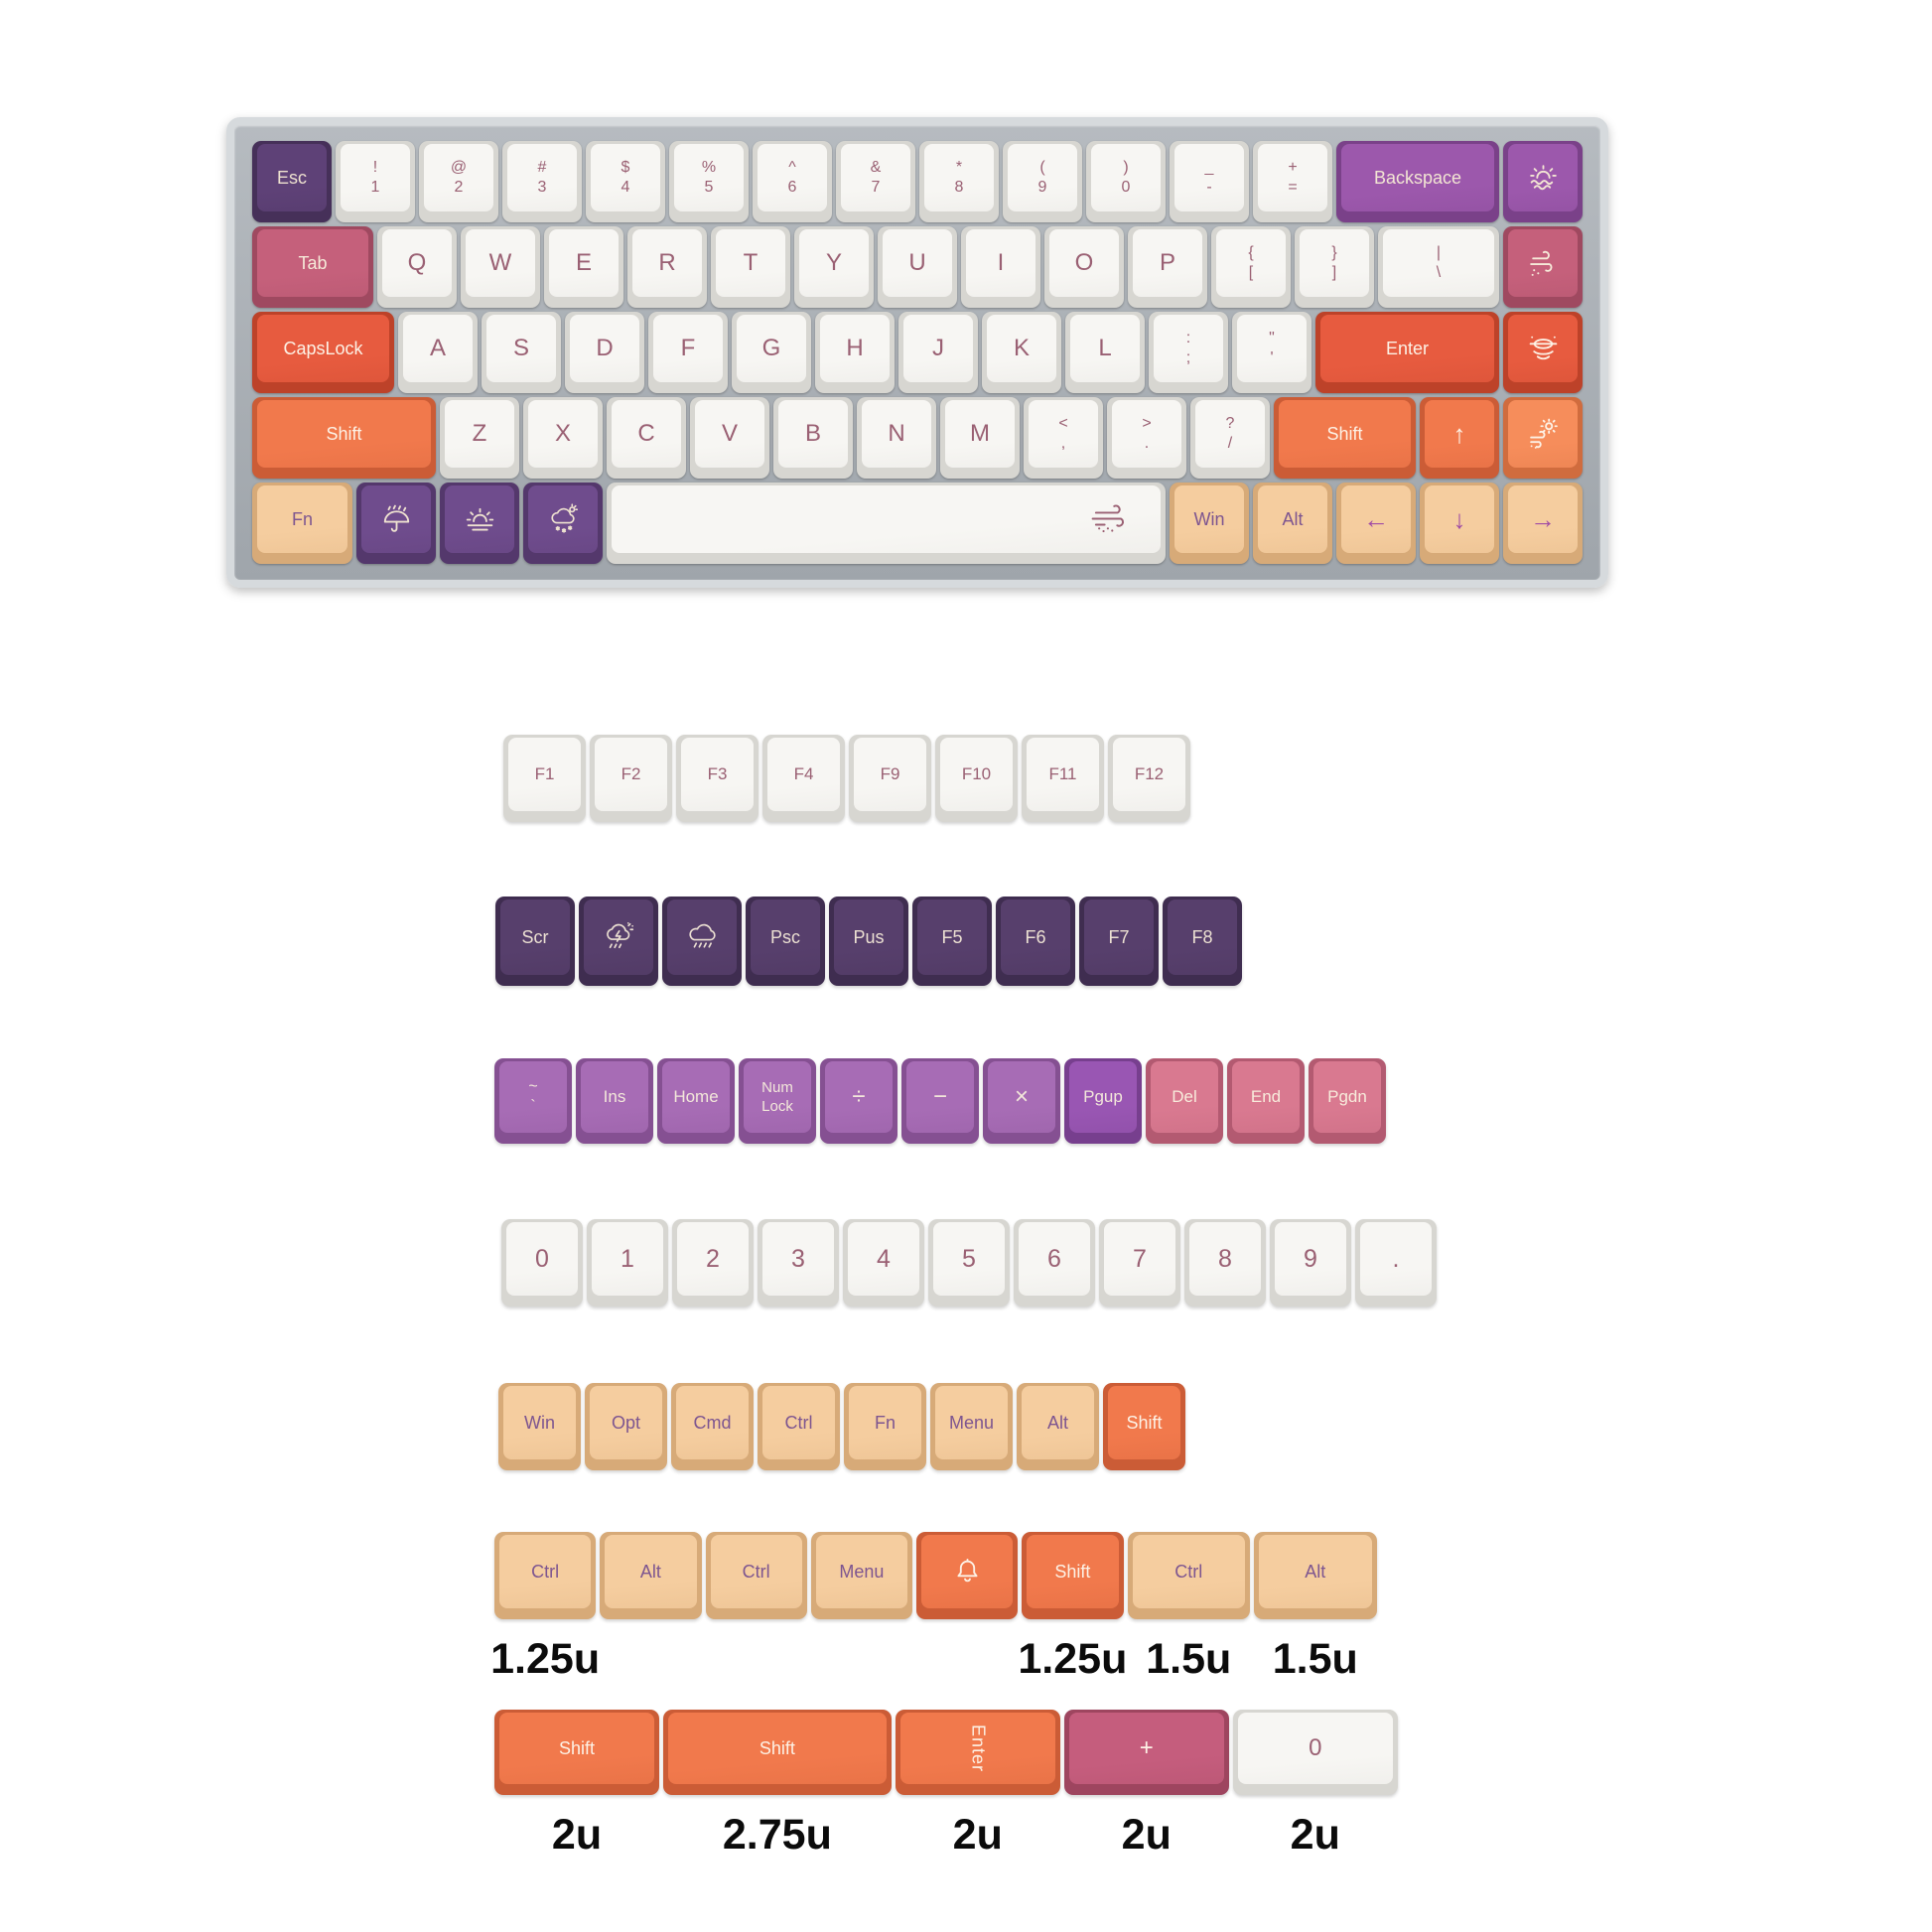 The height and width of the screenshot is (1932, 1932). I want to click on key-scr: Scr, so click(535, 942).